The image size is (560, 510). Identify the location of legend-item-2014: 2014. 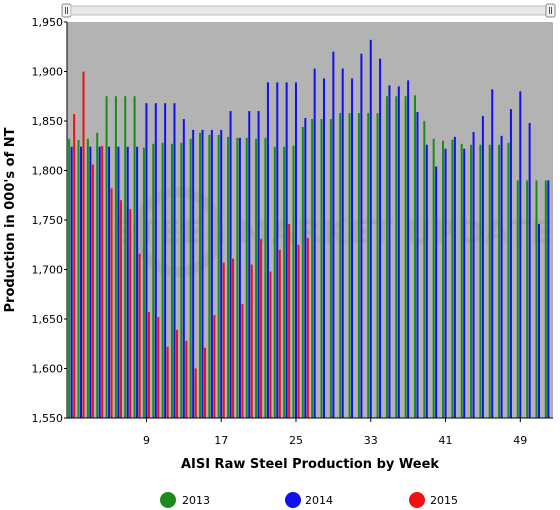
(309, 500).